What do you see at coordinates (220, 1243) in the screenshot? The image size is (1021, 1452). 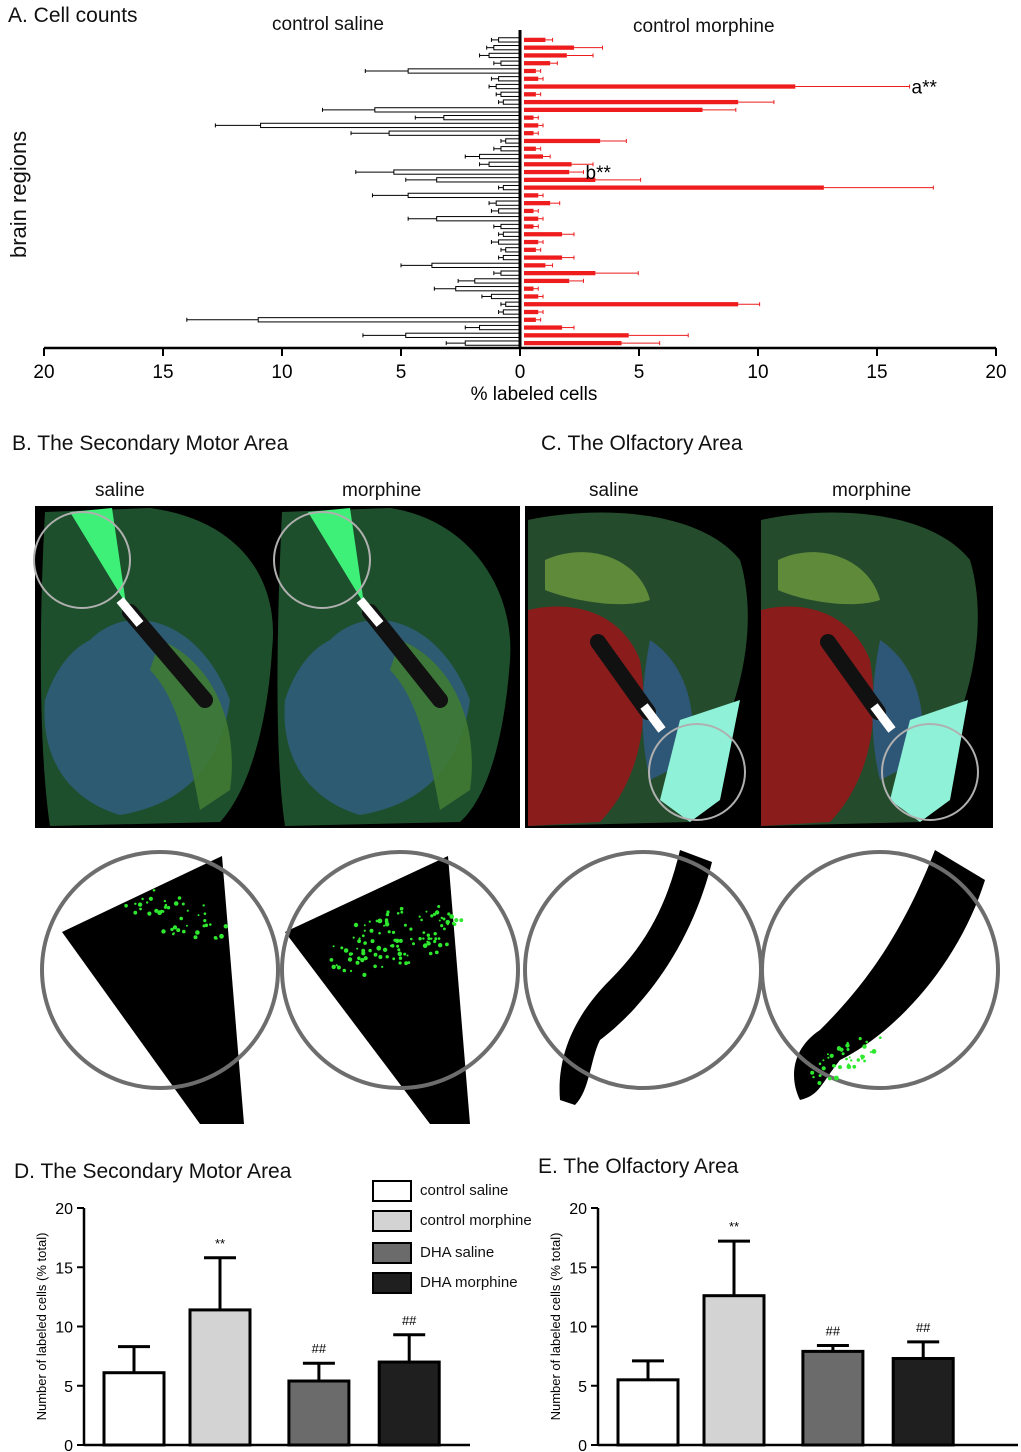 I see `significance-marker: **` at bounding box center [220, 1243].